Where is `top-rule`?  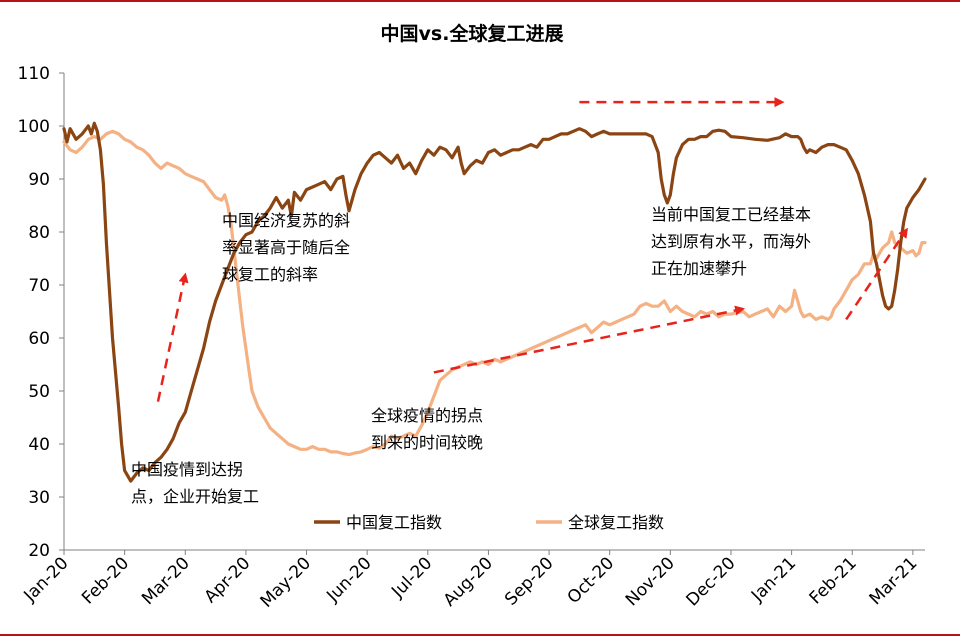 top-rule is located at coordinates (480, 1).